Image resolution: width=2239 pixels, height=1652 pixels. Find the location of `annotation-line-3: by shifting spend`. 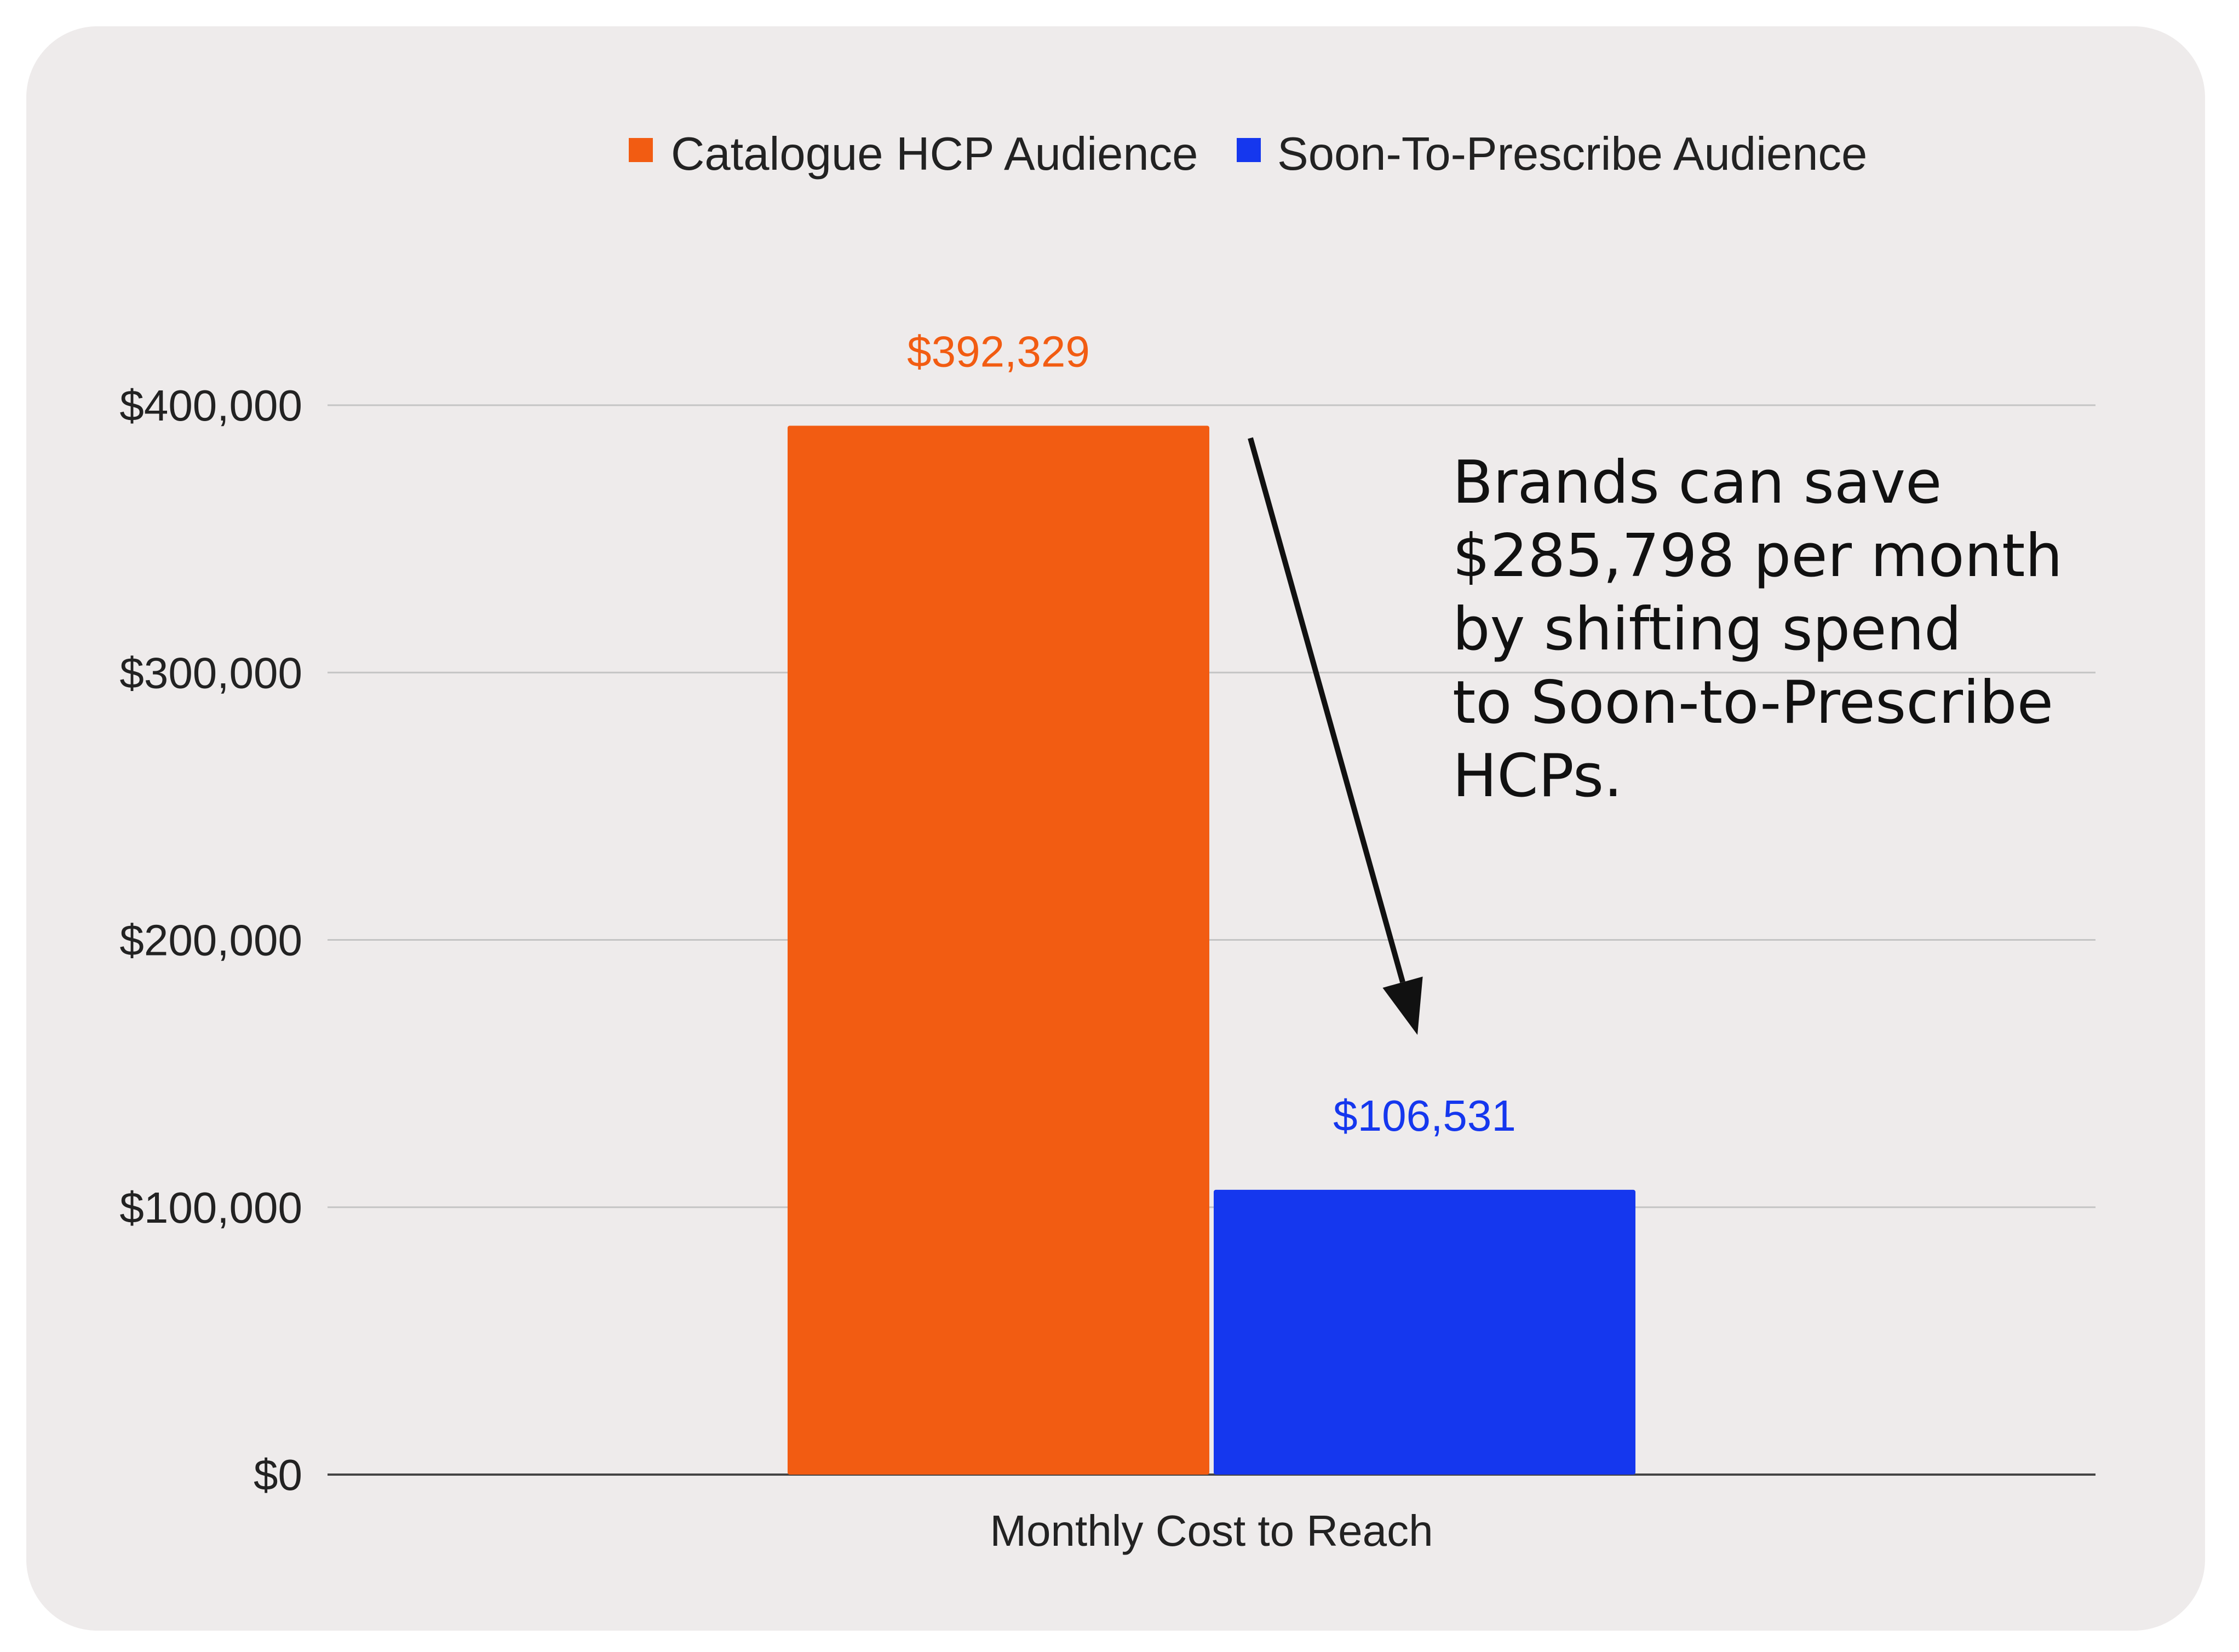

annotation-line-3: by shifting spend is located at coordinates (1707, 629).